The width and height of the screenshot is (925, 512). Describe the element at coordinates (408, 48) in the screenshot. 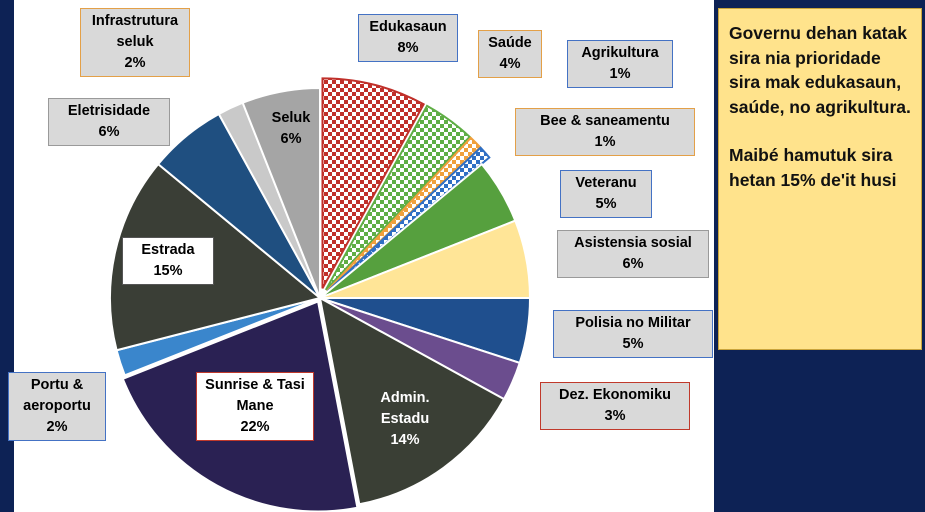

I see `value-label: 8%` at that location.